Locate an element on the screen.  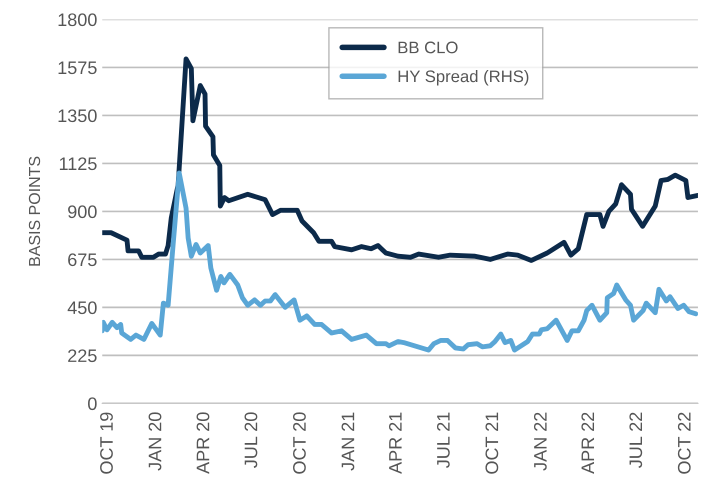
x-tick-label: APR 21 is located at coordinates (395, 443).